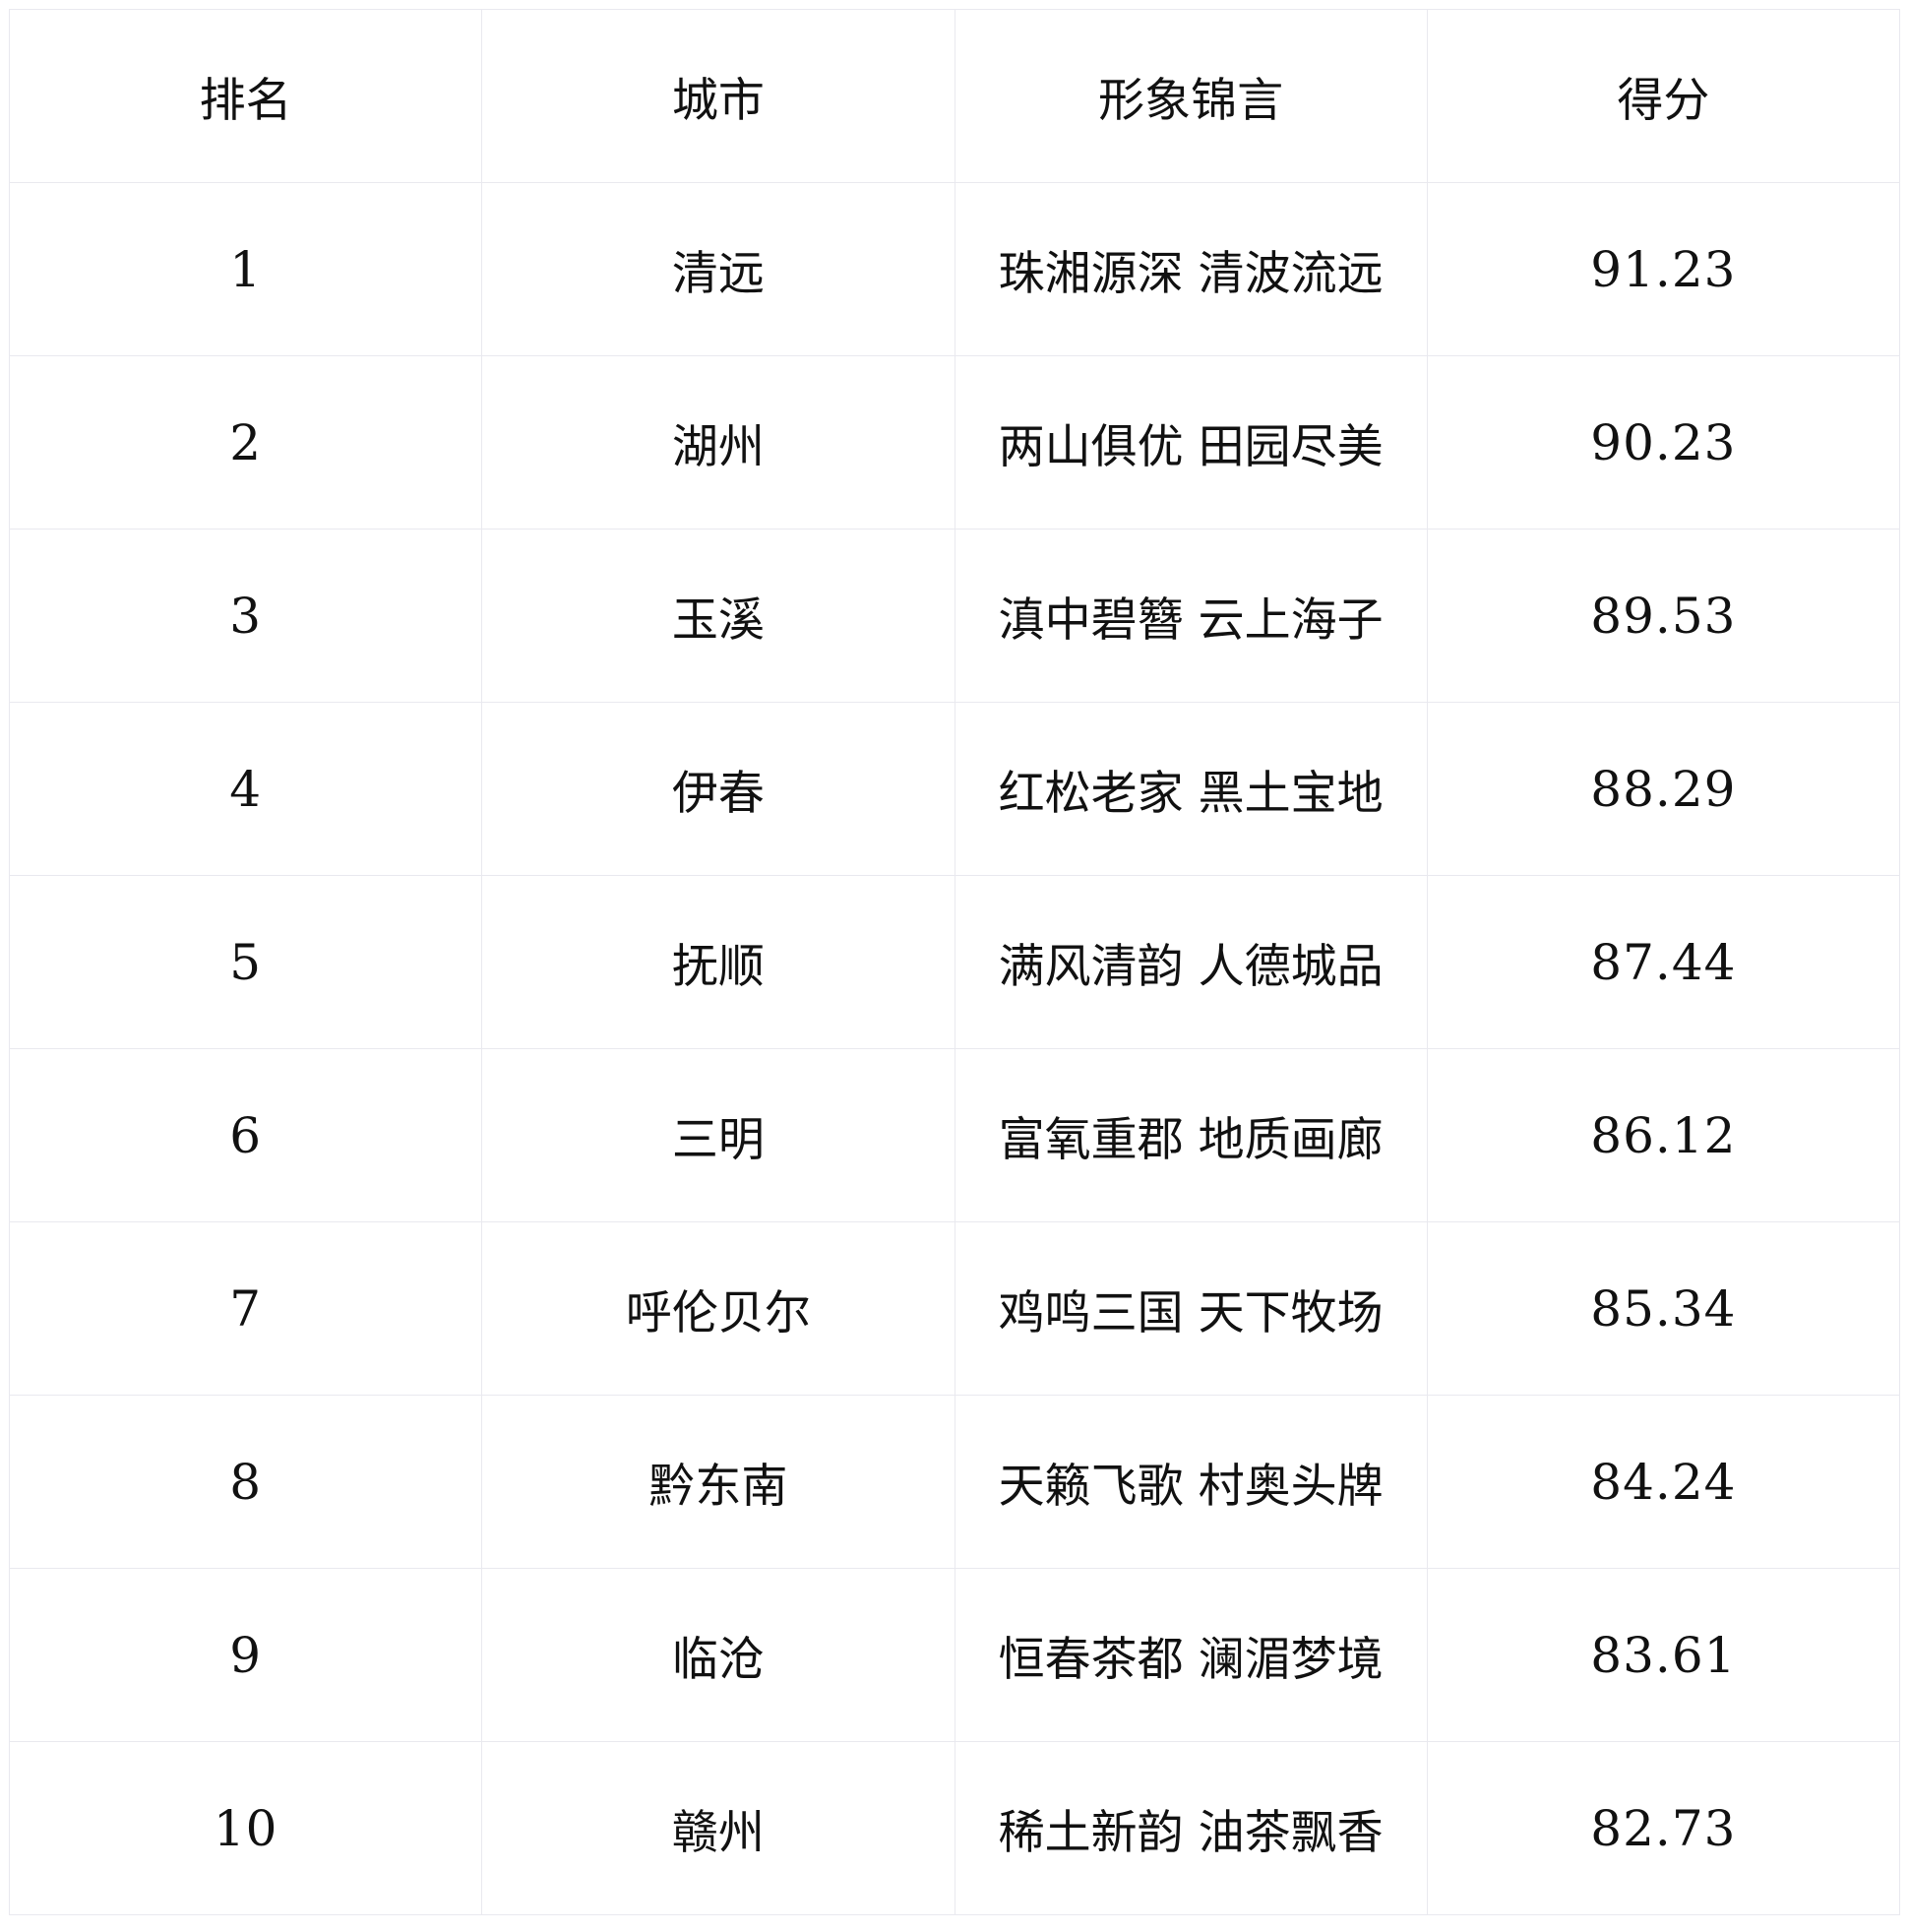 This screenshot has width=1909, height=1932. I want to click on header-row: 排名 城市 形象锦言 得分, so click(955, 96).